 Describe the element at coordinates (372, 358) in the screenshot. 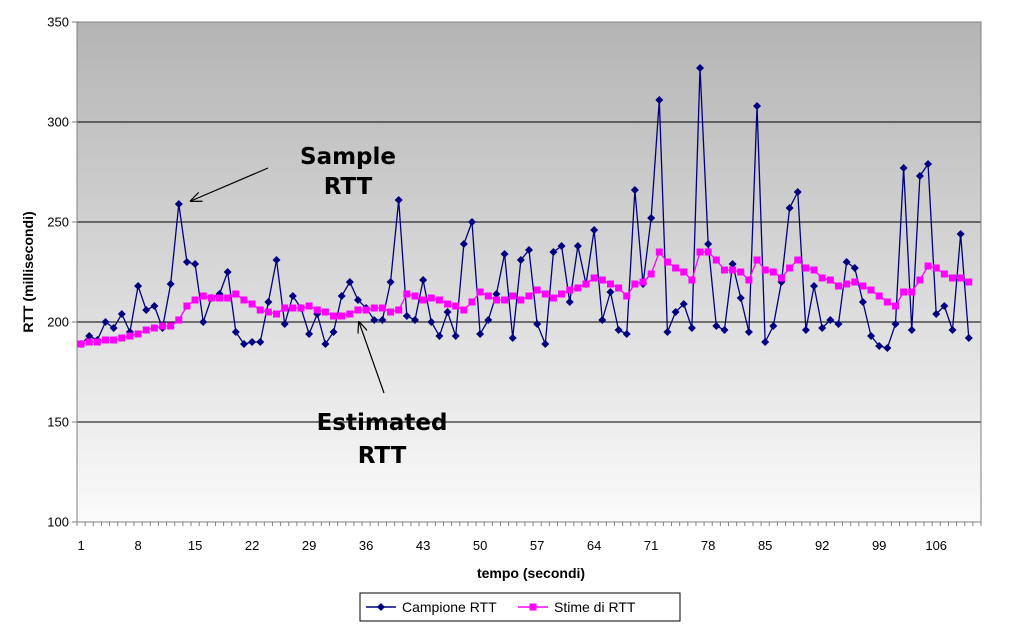

I see `annotation-arrow` at that location.